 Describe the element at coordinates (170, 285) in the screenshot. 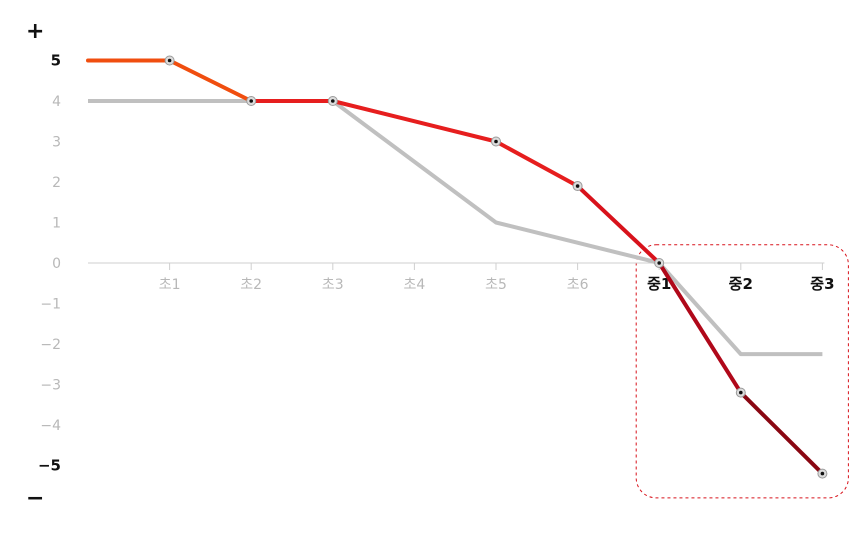

I see `x-tick-label: 초1` at that location.